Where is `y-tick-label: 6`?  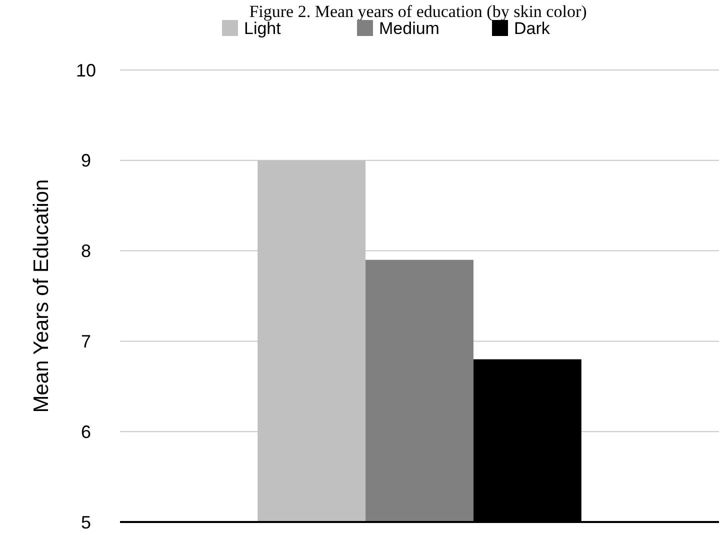
y-tick-label: 6 is located at coordinates (86, 432).